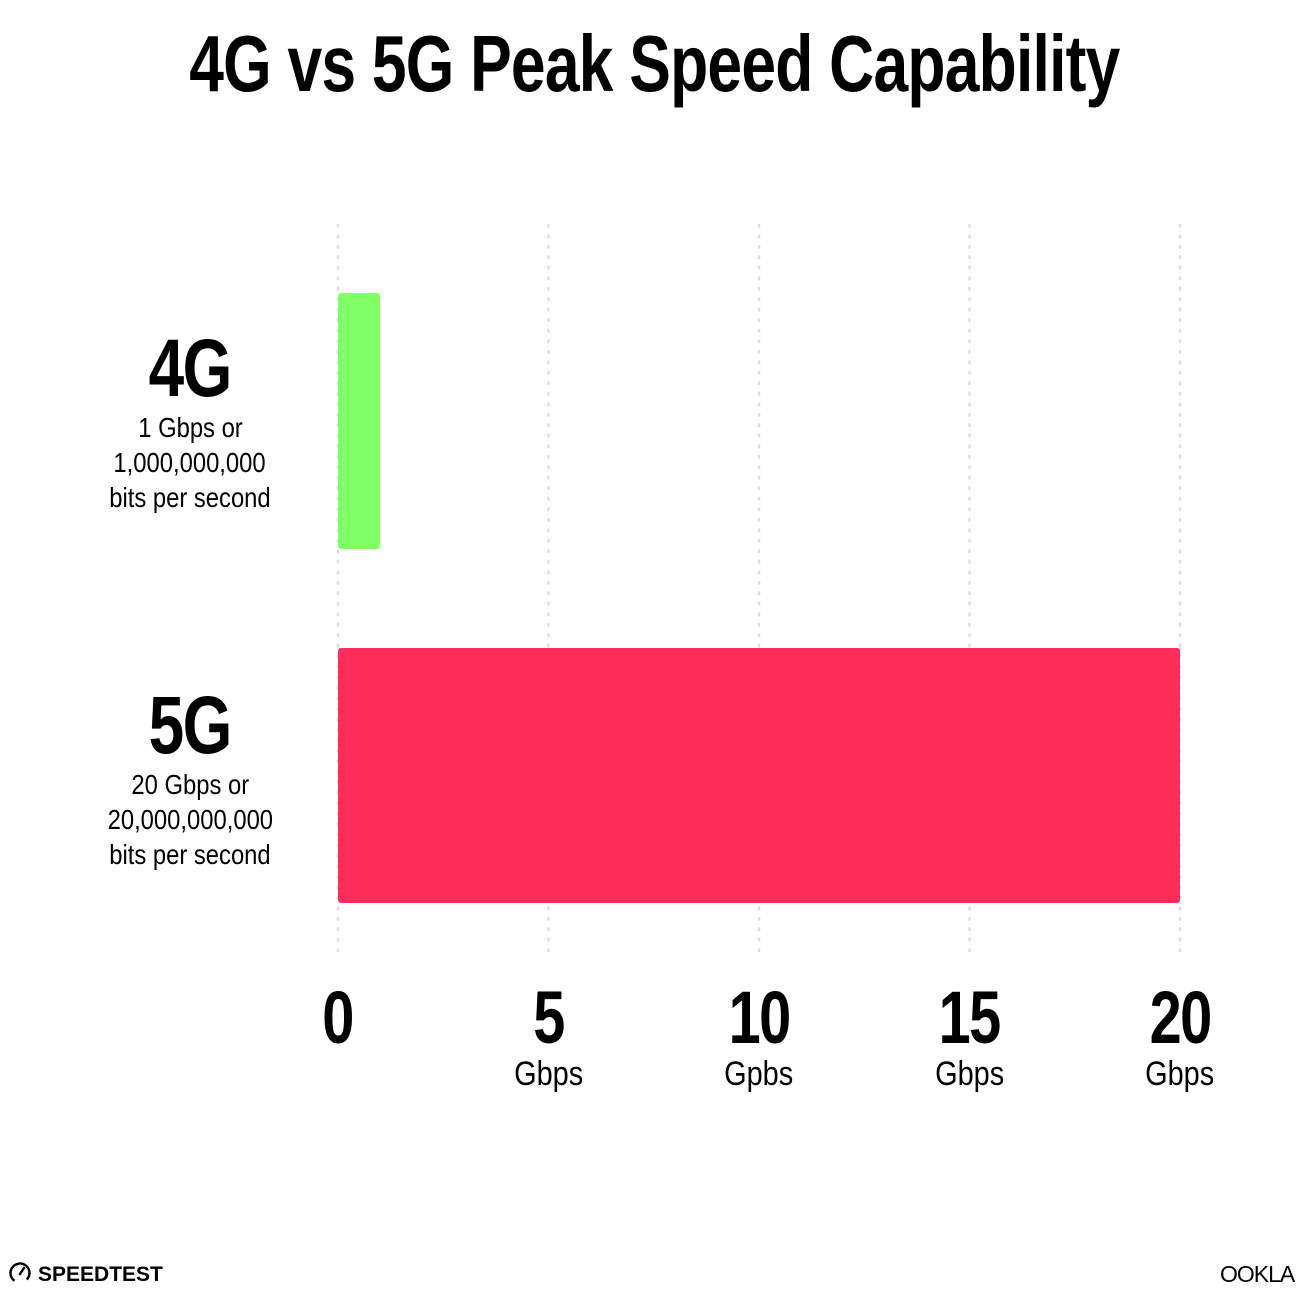 This screenshot has height=1315, width=1308. I want to click on tick-label: 20 Gbps, so click(1180, 1034).